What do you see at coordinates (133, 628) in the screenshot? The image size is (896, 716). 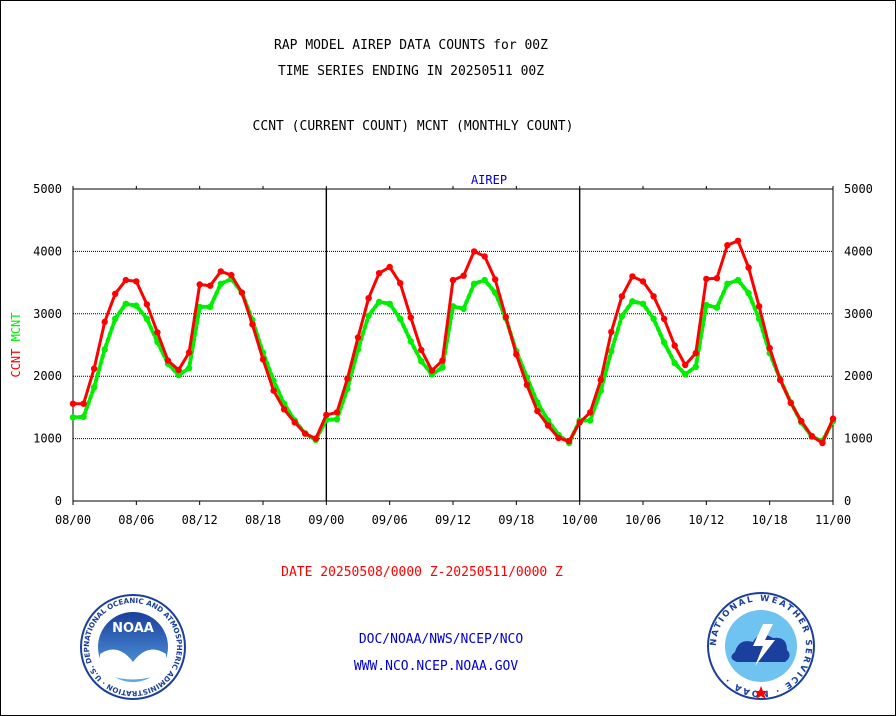 I see `noaa-logo-text: NOAA` at bounding box center [133, 628].